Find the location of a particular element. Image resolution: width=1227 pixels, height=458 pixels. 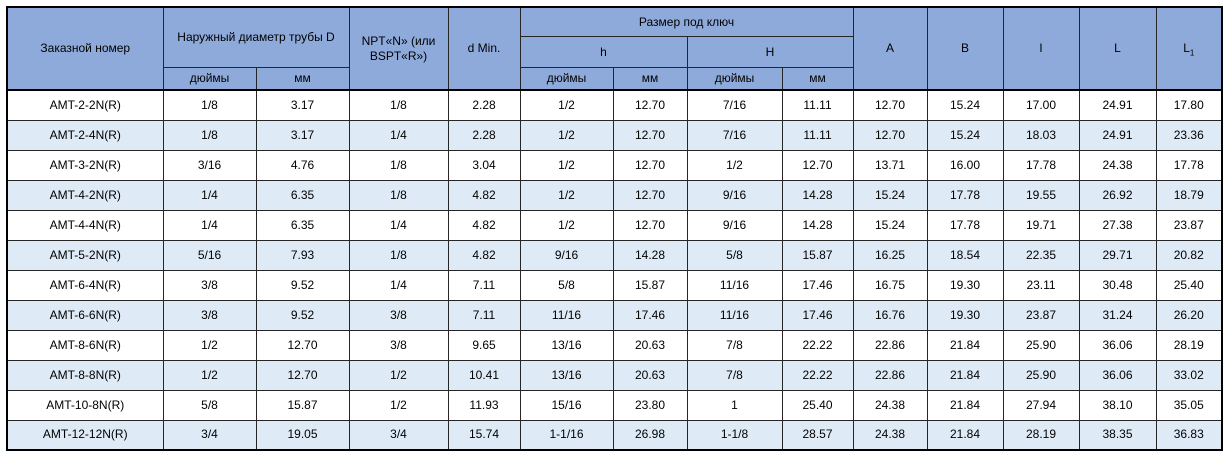

cell-value: 3.17 is located at coordinates (302, 105).